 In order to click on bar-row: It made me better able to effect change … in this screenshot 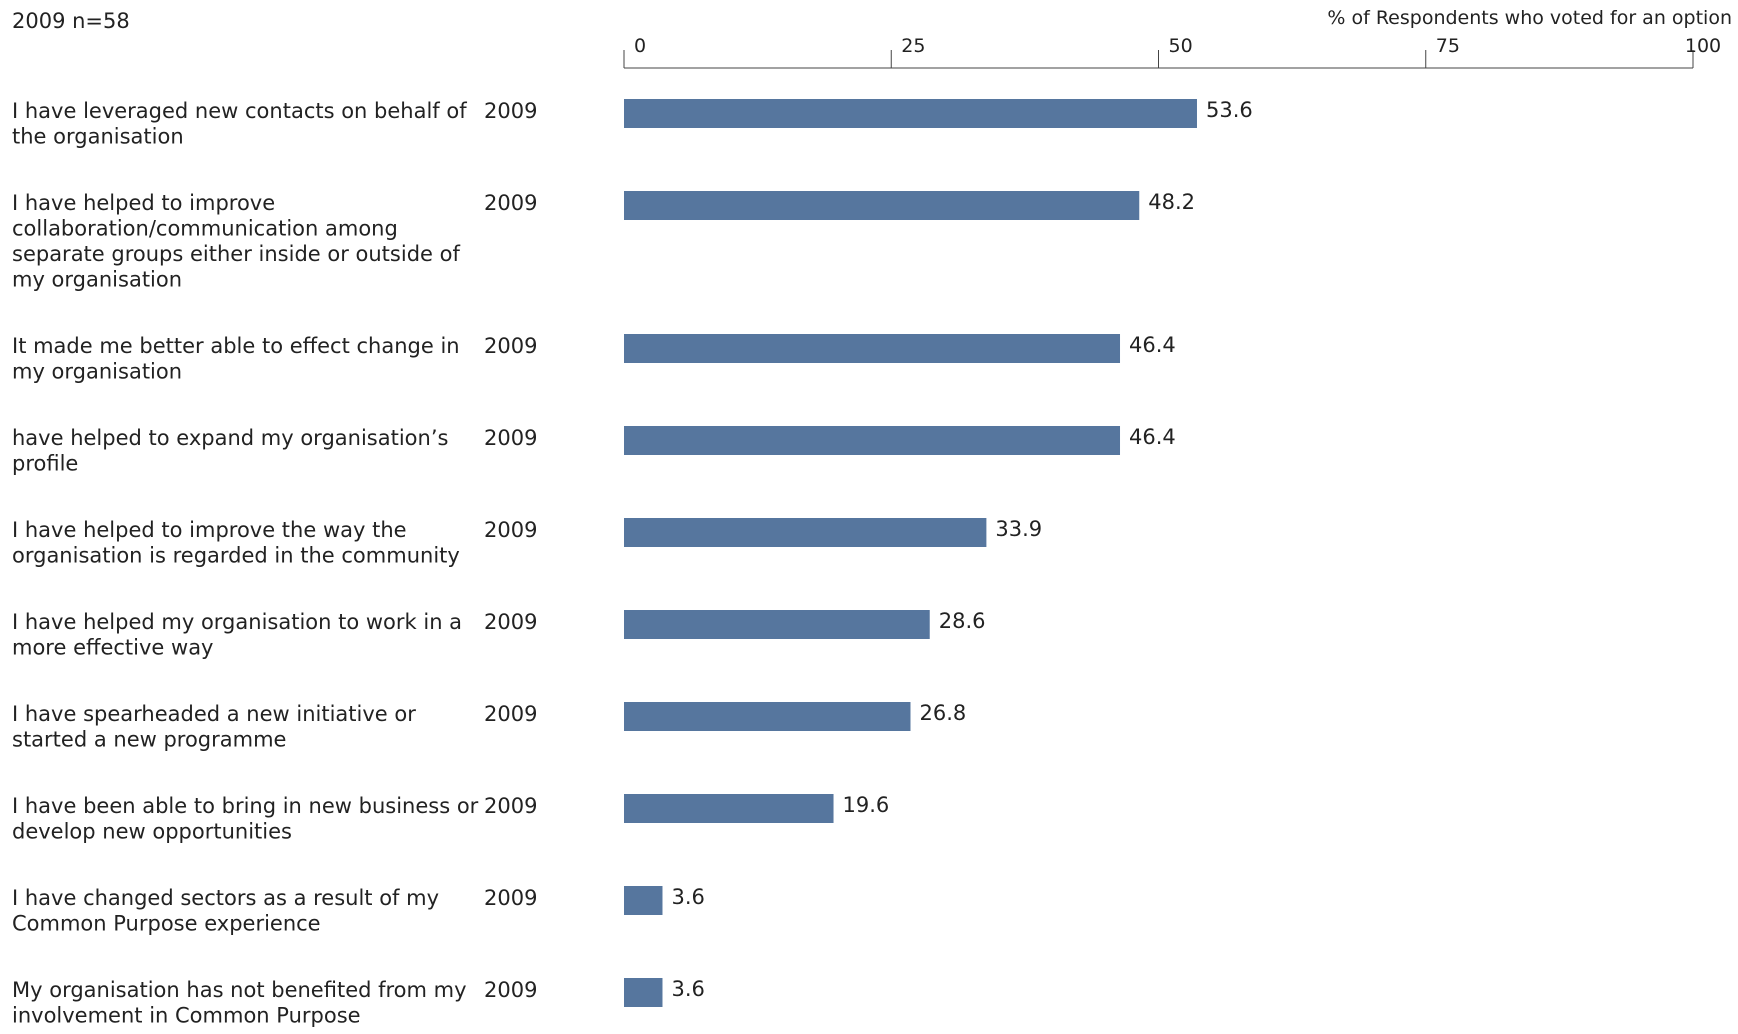, I will do `click(594, 358)`.